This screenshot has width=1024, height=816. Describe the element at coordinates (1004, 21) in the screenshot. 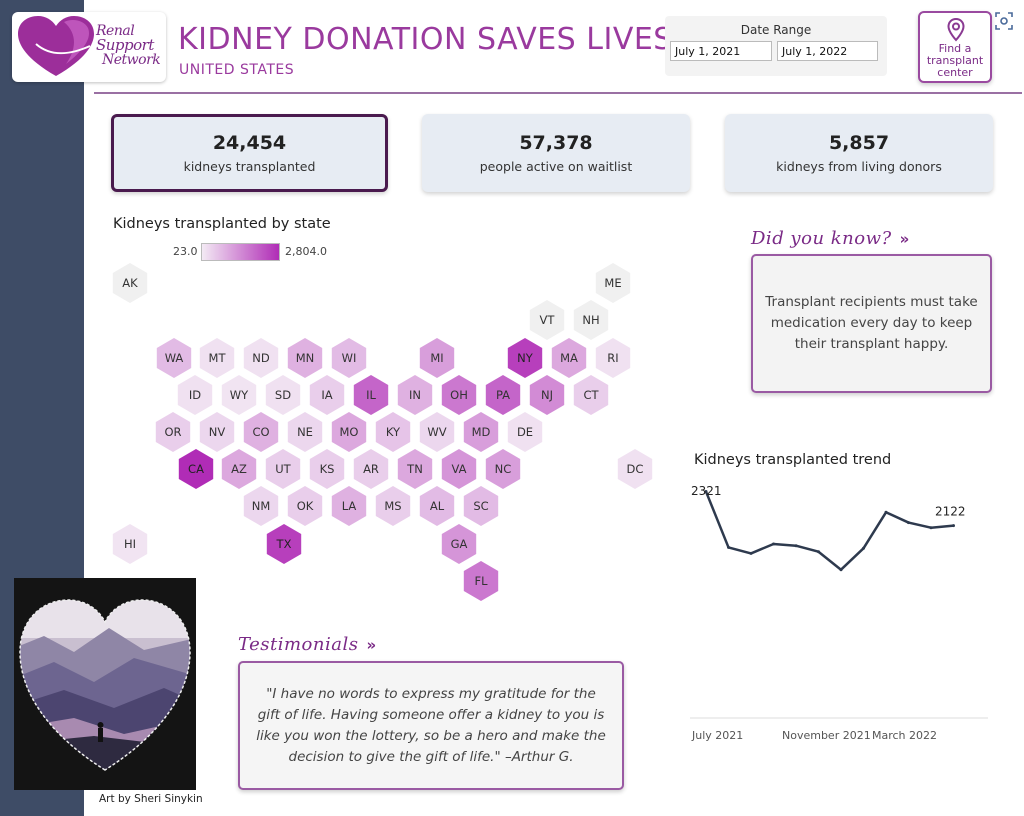

I see `screenshot-focus-icon` at that location.